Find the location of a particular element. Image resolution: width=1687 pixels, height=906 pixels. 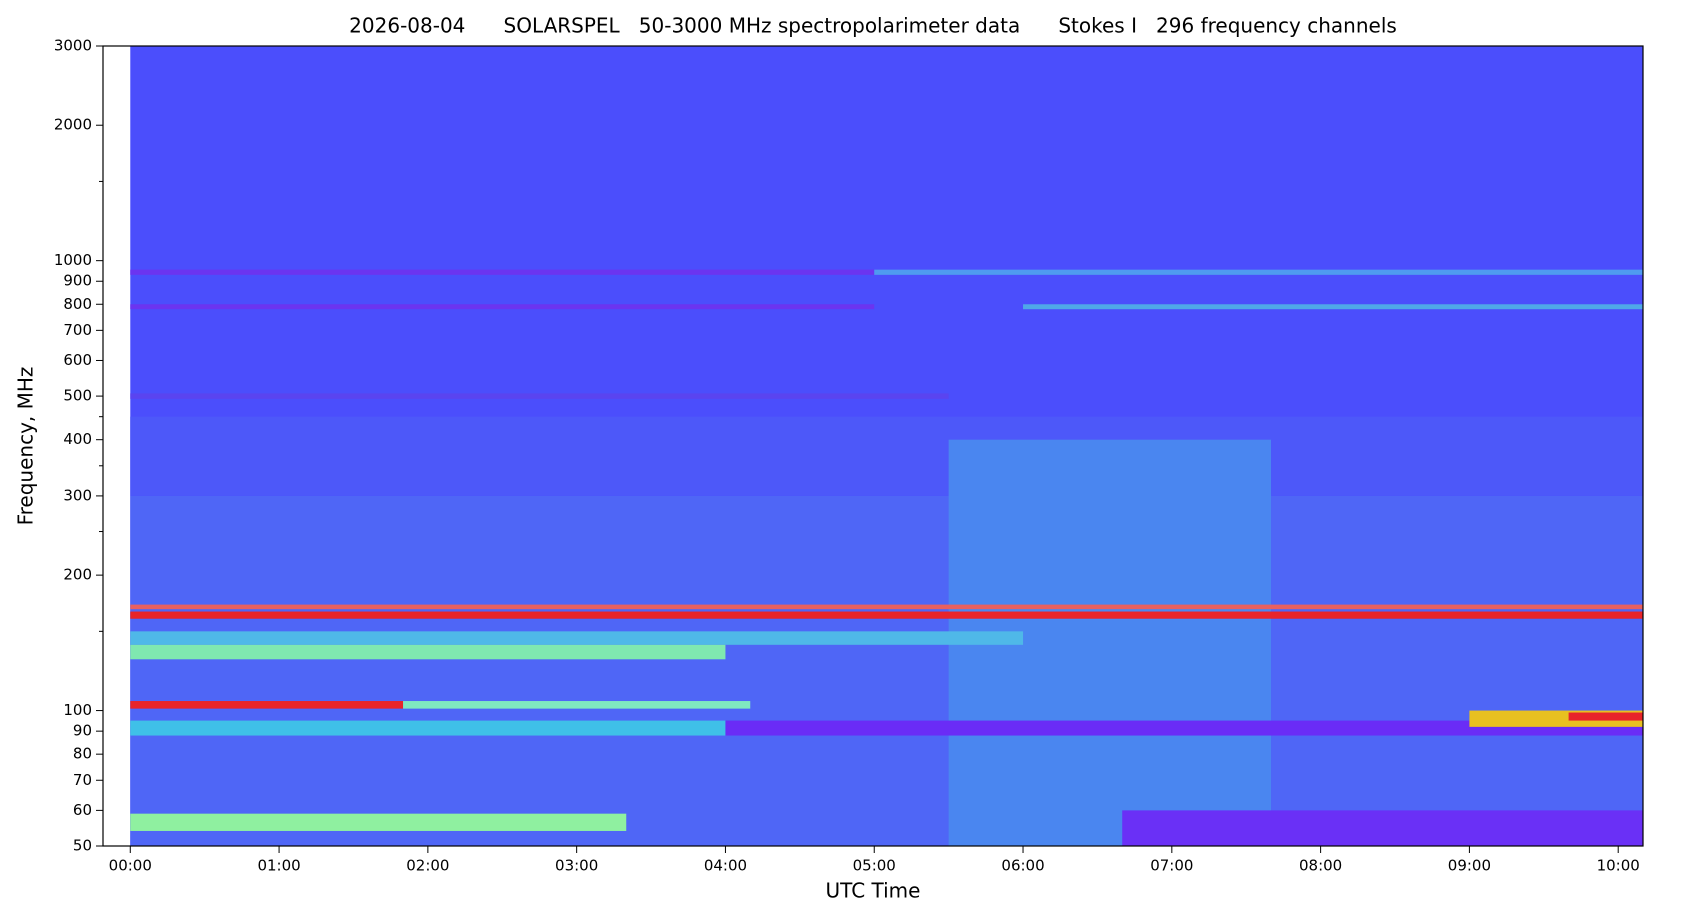

y-axis-label: Frequency, MHz is located at coordinates (26, 446).